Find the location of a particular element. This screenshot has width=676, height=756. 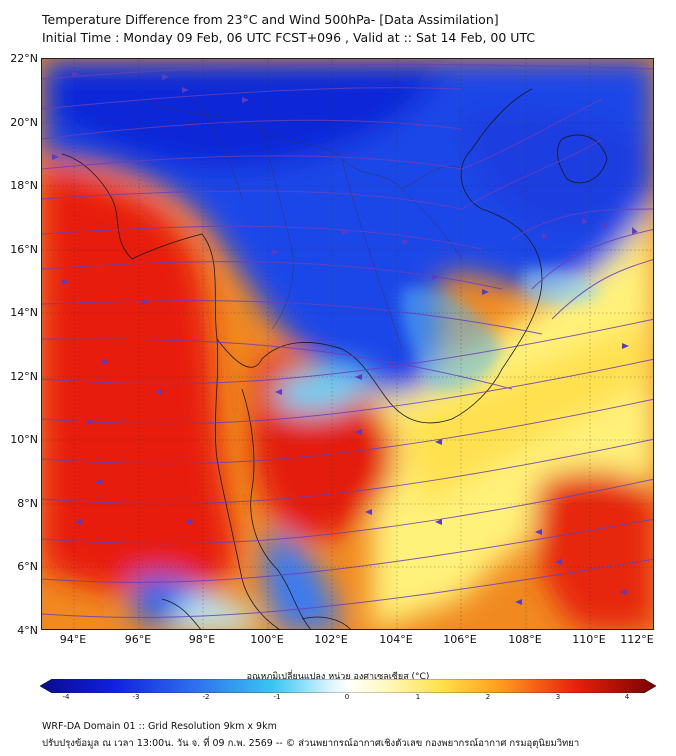

colorbar-tick: 2 is located at coordinates (488, 697).